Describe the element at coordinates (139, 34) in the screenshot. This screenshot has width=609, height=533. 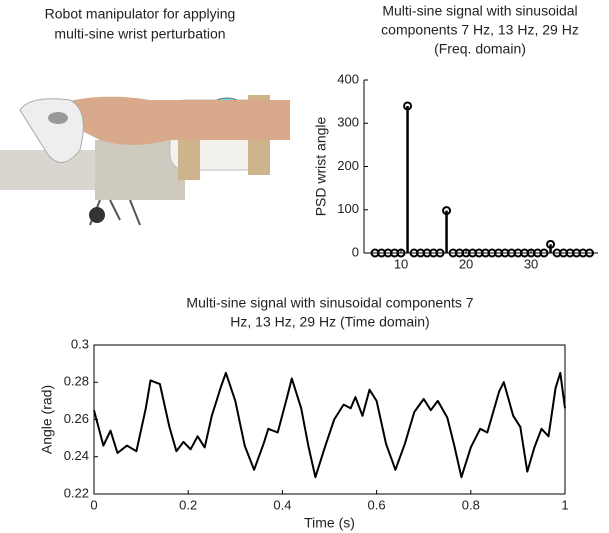
I see `photo-caption: multi-sine wrist perturbation` at that location.